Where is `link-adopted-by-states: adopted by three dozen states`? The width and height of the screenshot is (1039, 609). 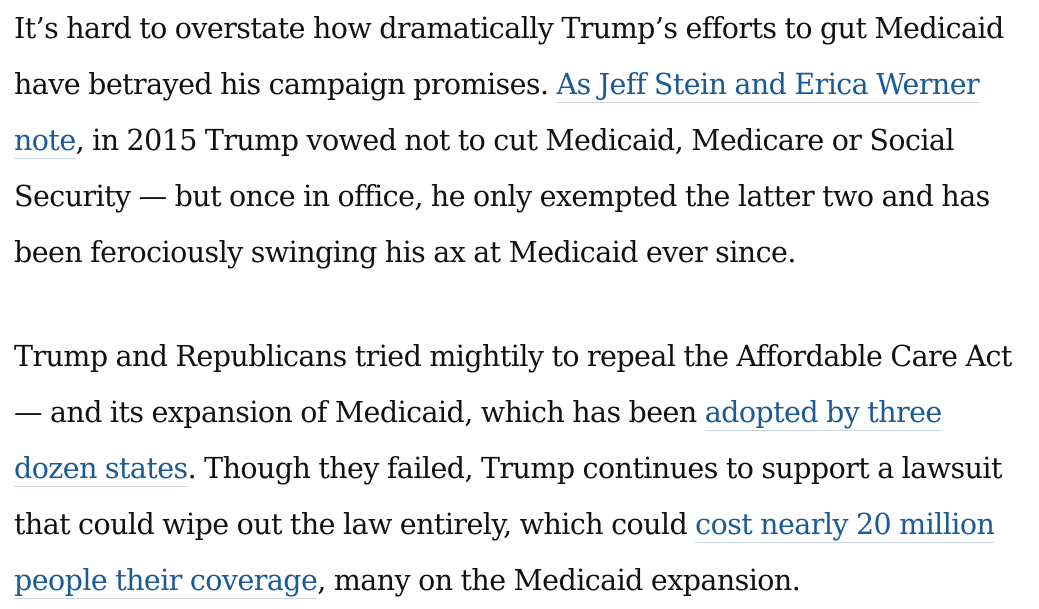 link-adopted-by-states: adopted by three dozen states is located at coordinates (478, 441).